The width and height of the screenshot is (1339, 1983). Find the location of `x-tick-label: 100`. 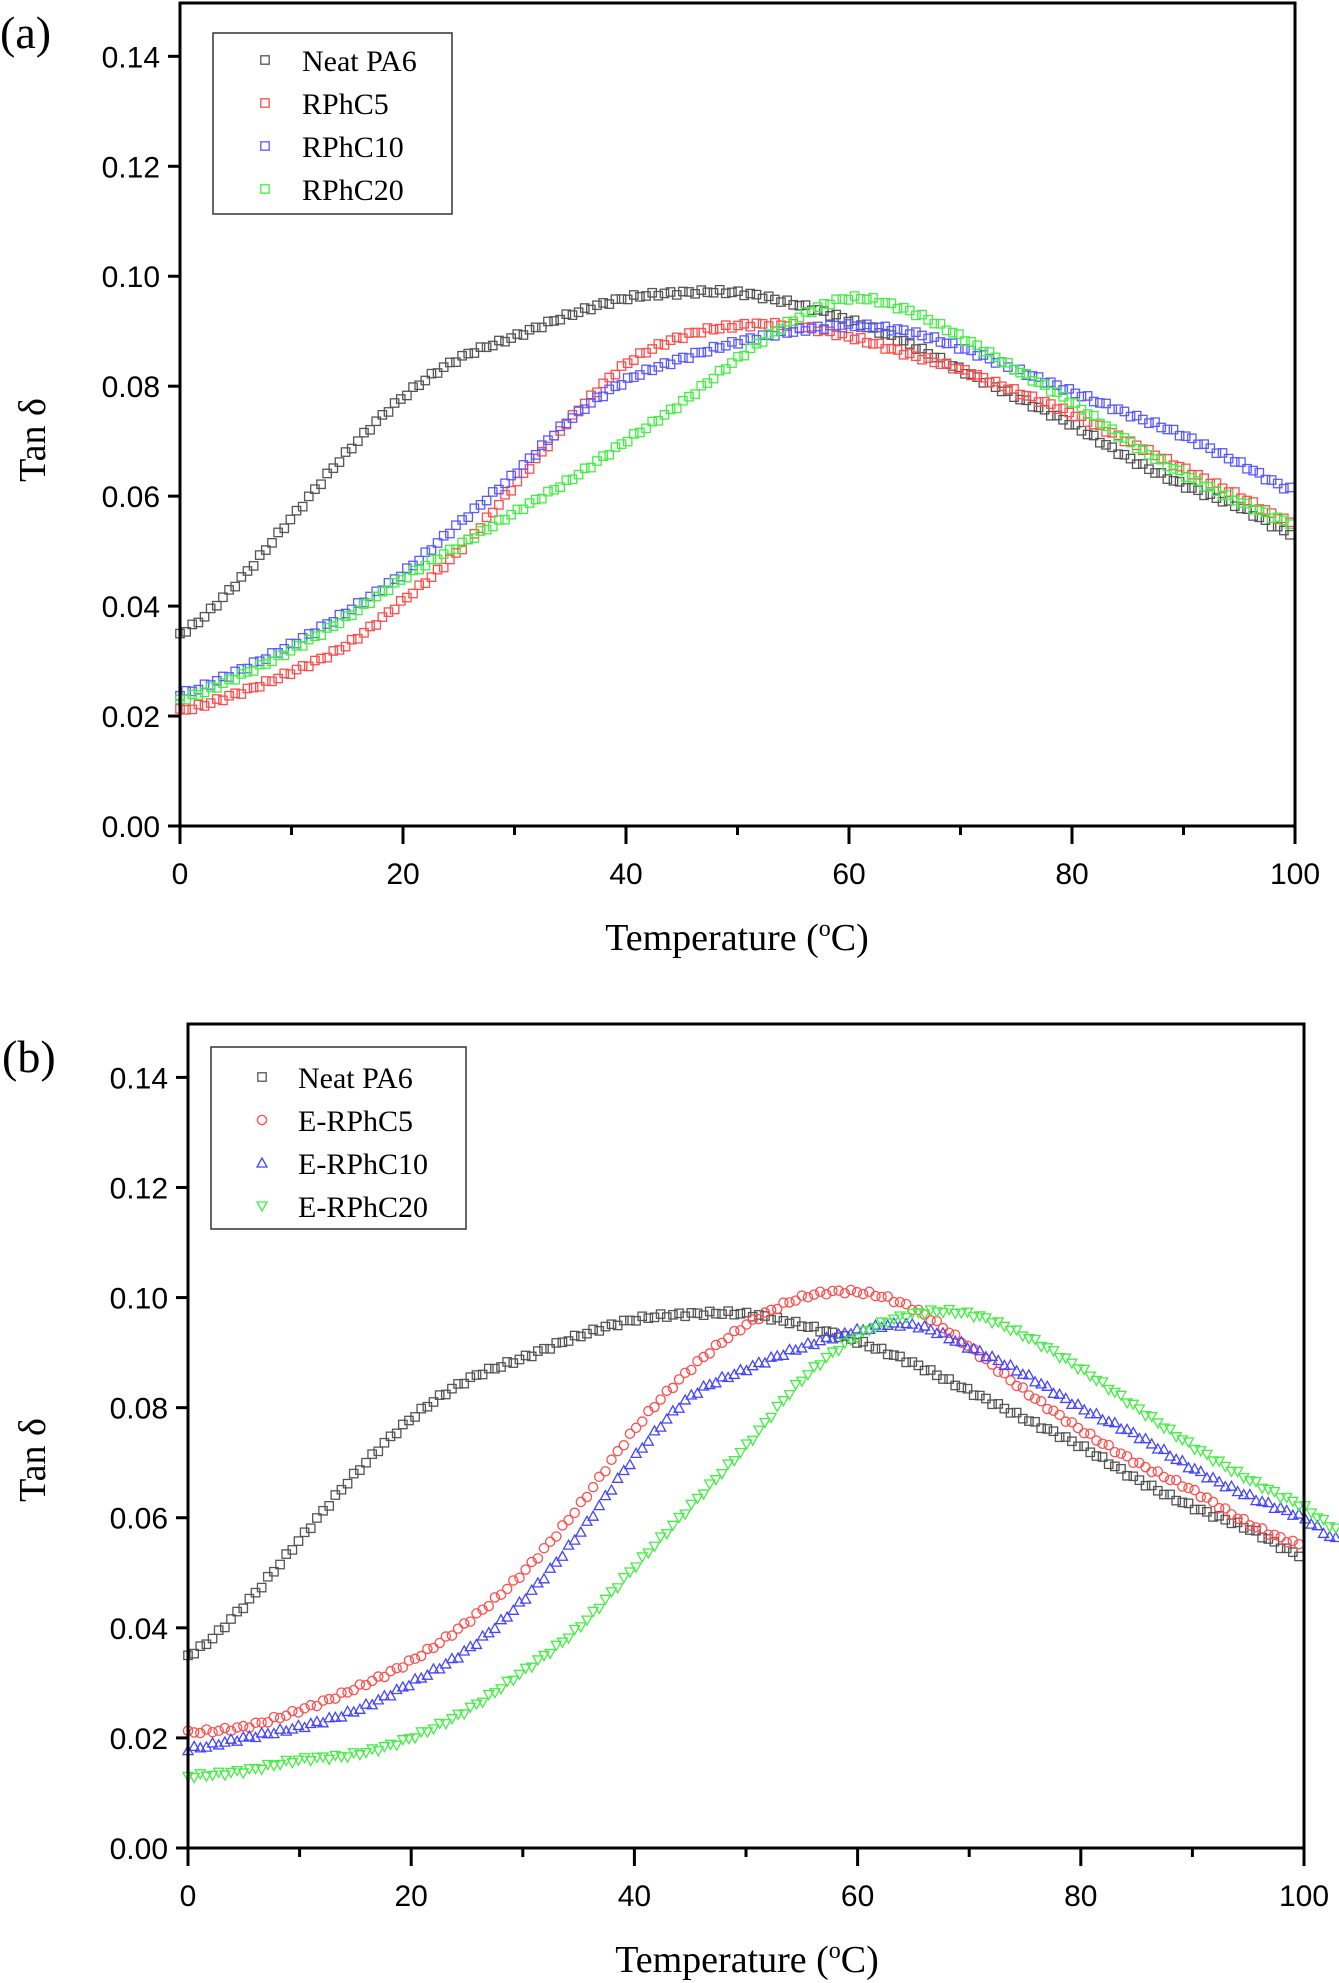

x-tick-label: 100 is located at coordinates (1295, 874).